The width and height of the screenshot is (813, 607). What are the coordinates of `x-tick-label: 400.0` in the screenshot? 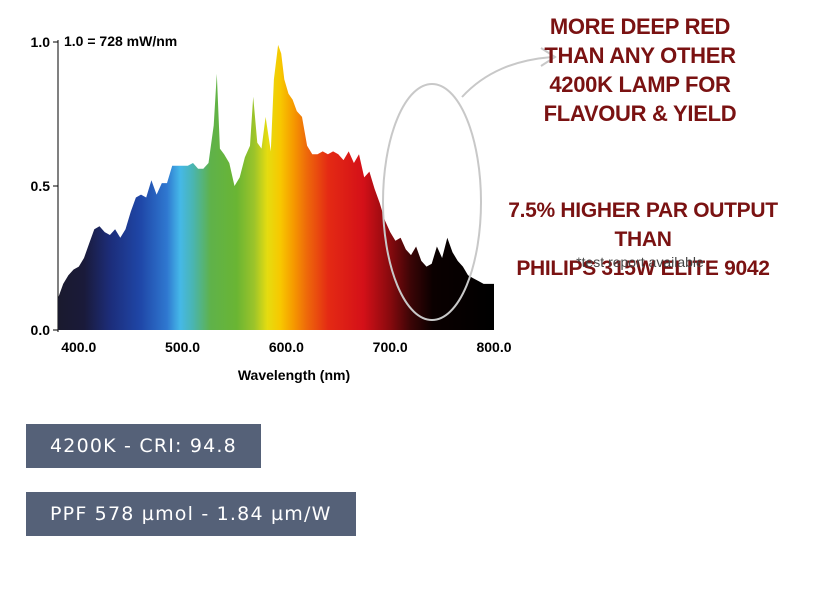 It's located at (78, 347).